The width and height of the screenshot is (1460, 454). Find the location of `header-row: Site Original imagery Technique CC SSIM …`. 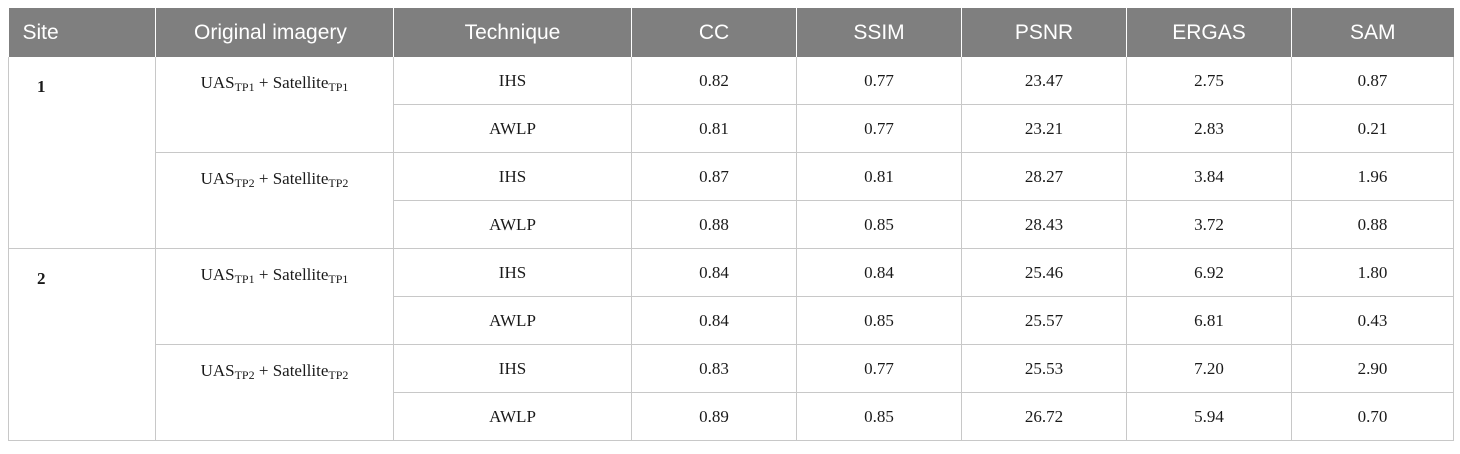

header-row: Site Original imagery Technique CC SSIM … is located at coordinates (731, 32).